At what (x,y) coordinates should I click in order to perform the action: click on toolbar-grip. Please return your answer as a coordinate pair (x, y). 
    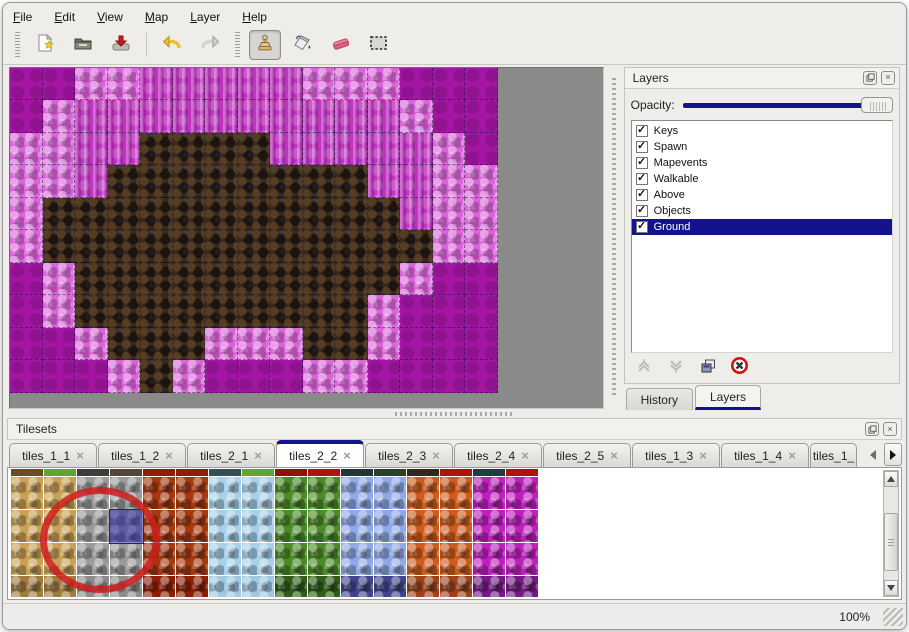
    Looking at the image, I should click on (17, 45).